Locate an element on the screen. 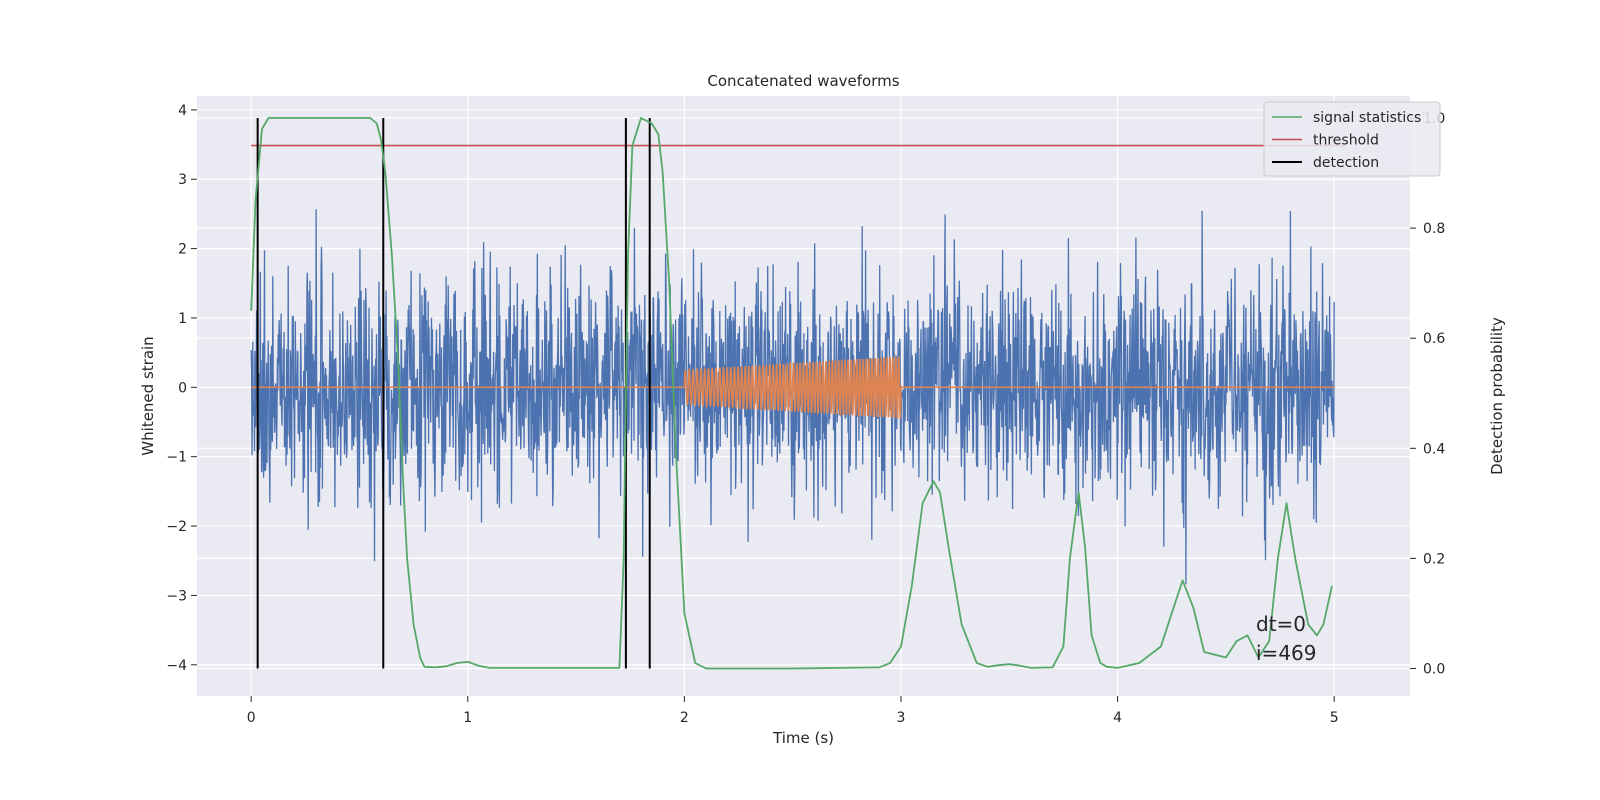  y-right-tick-label: 0.8 is located at coordinates (1434, 229).